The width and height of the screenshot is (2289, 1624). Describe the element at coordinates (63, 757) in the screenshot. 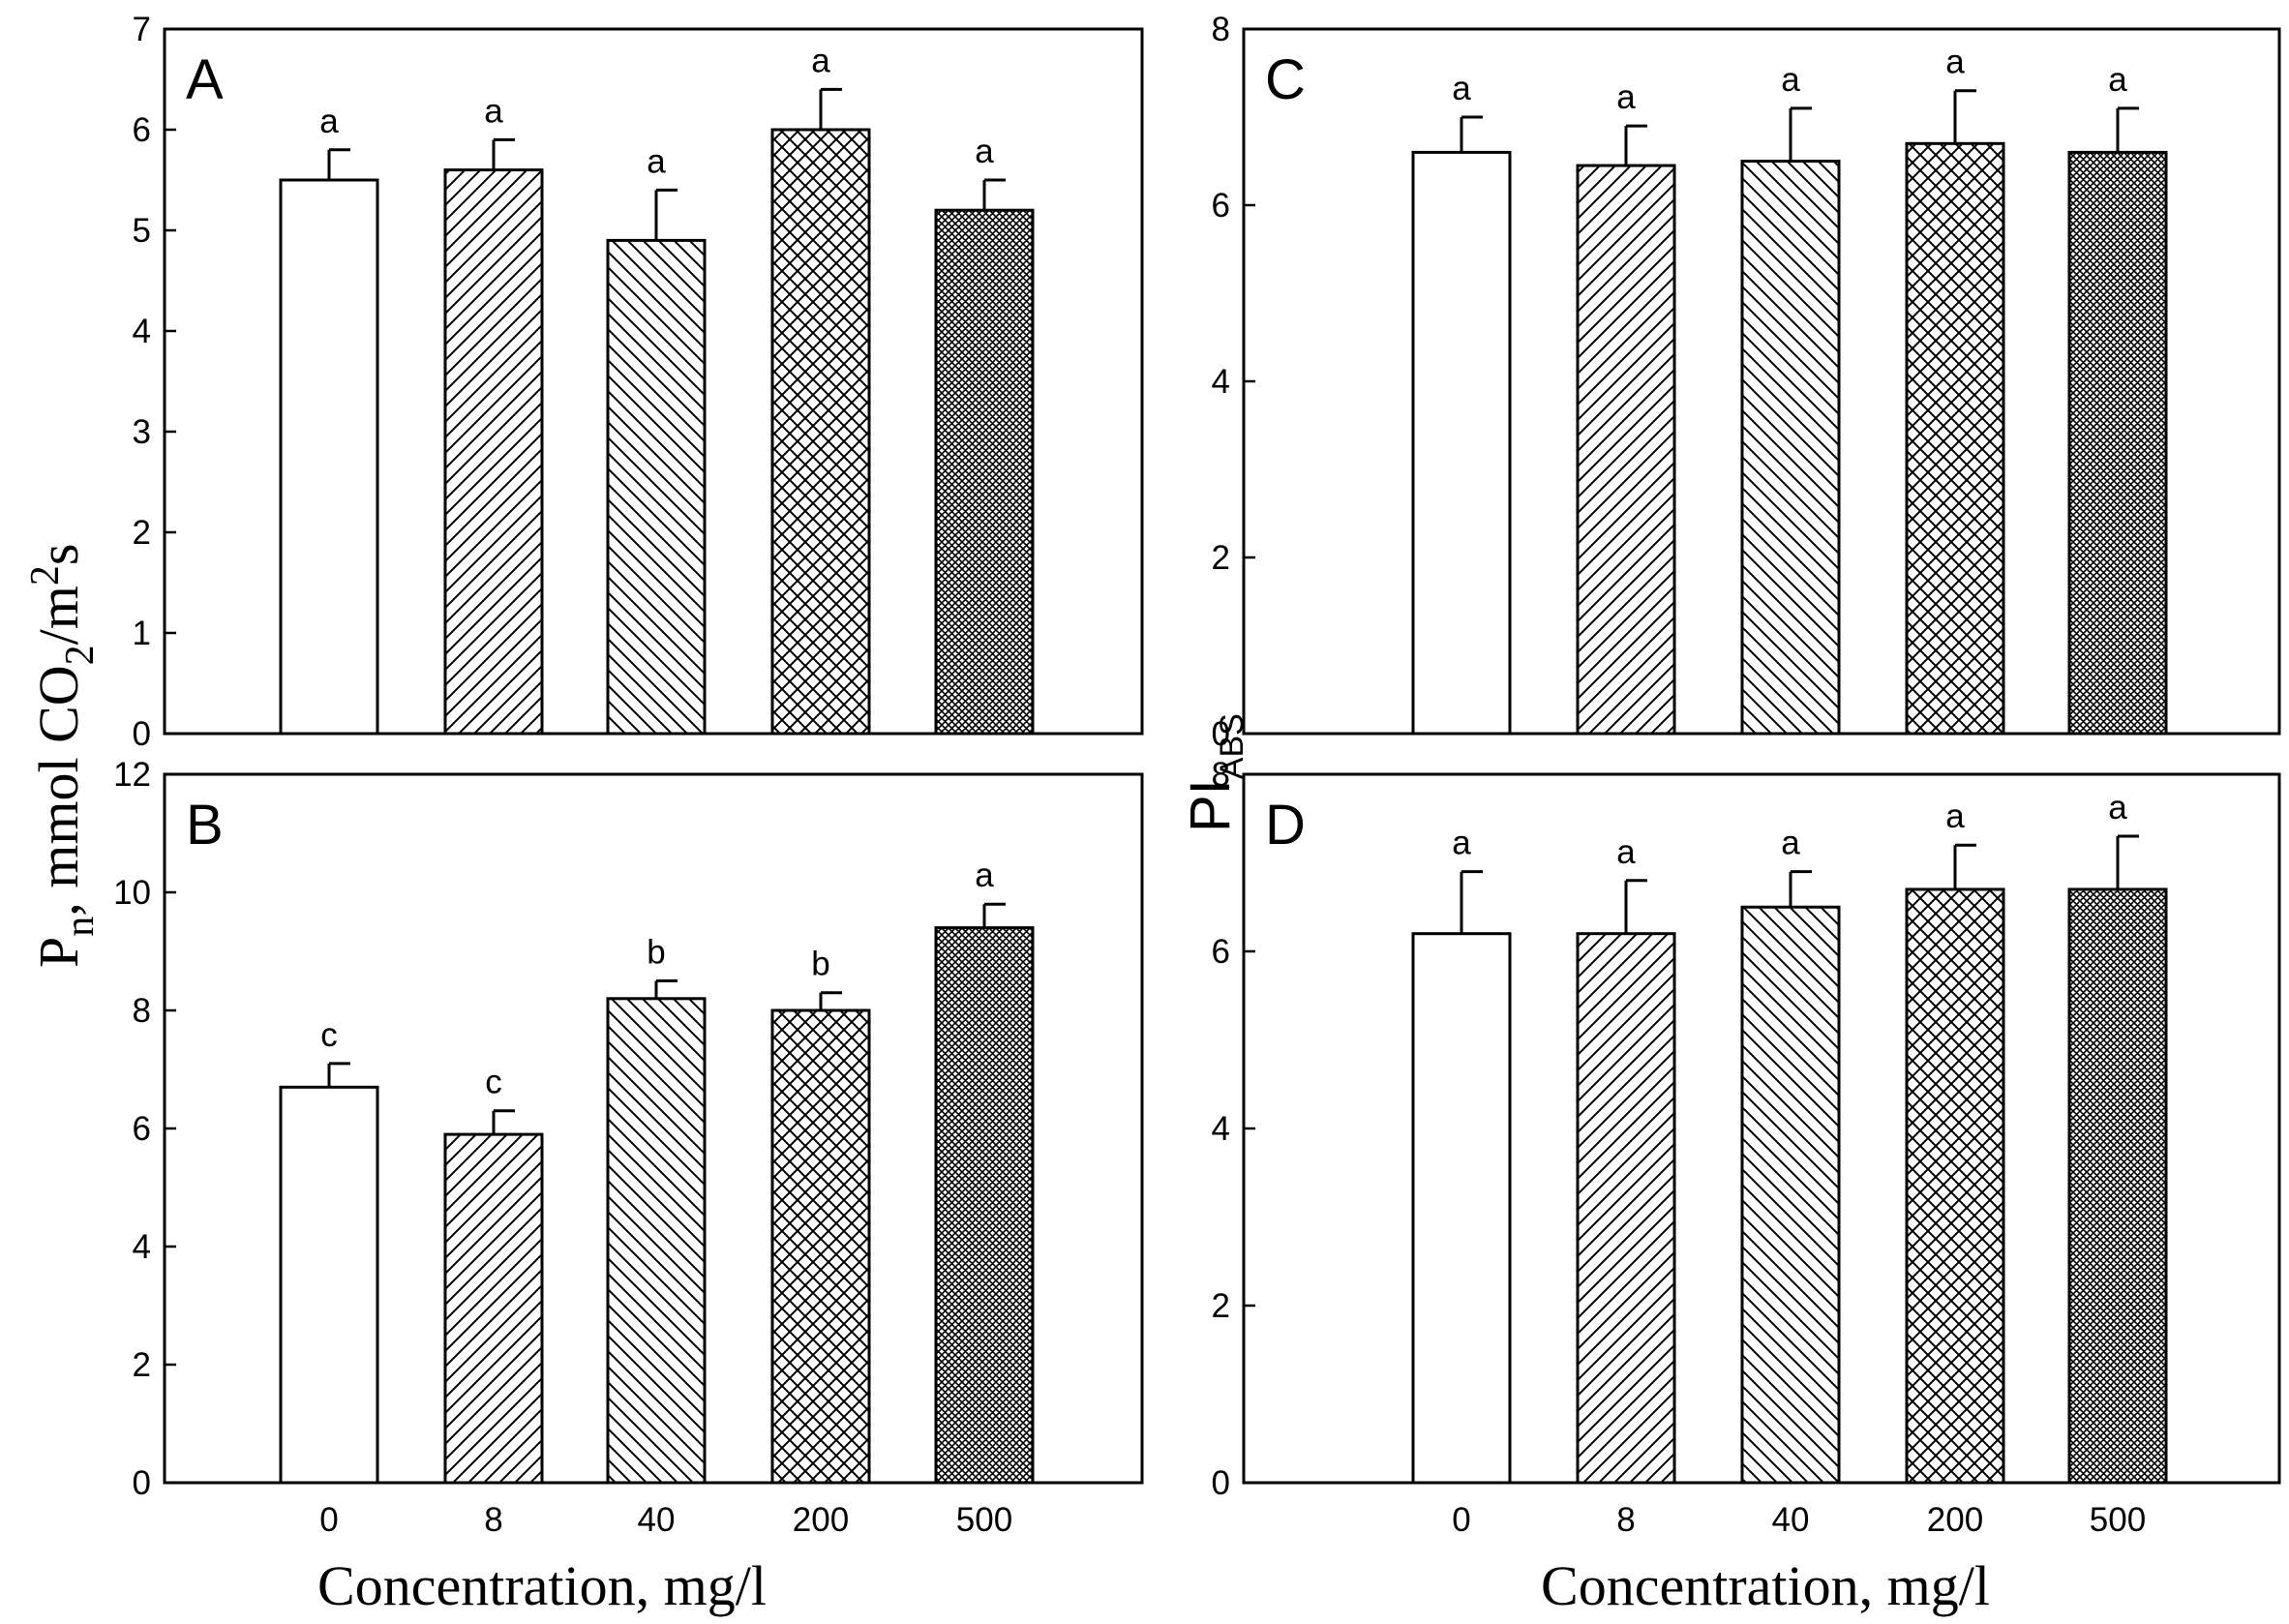

I see `left-ylabel: Pn, mmol CO2/m2s` at that location.